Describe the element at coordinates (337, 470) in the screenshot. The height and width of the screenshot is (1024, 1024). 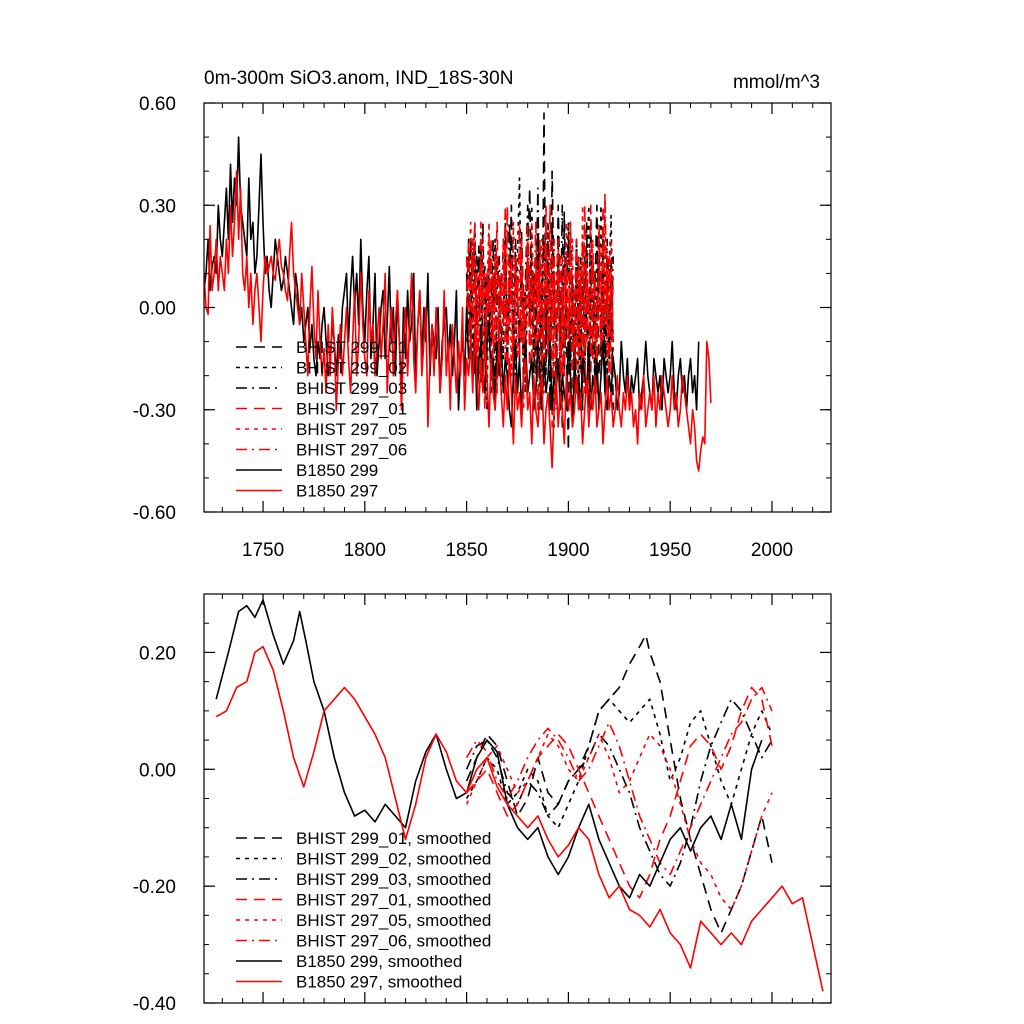
I see `legend-label: B1850 299` at that location.